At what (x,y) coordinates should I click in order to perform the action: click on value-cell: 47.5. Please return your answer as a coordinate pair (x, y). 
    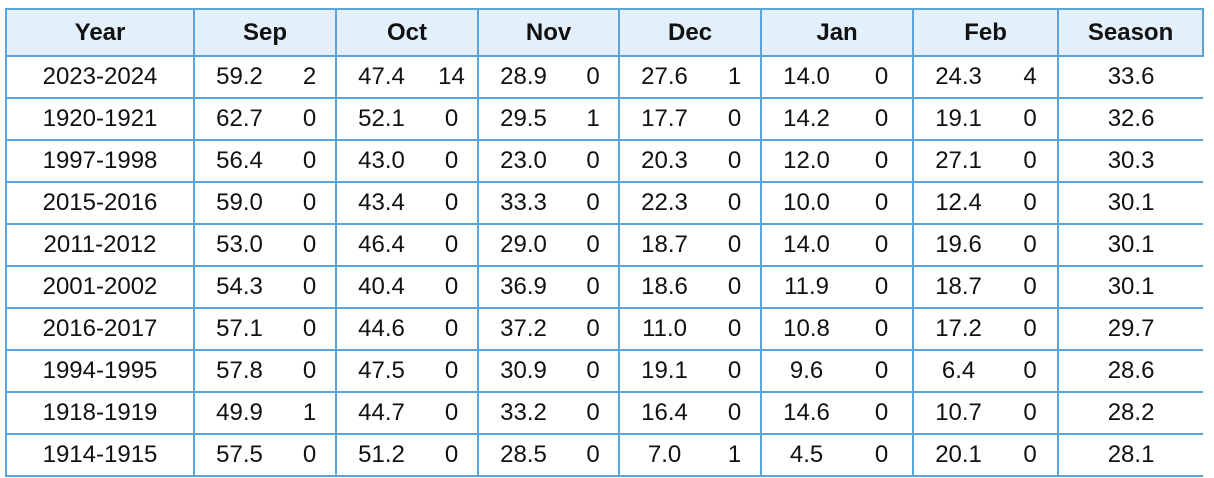
    Looking at the image, I should click on (381, 371).